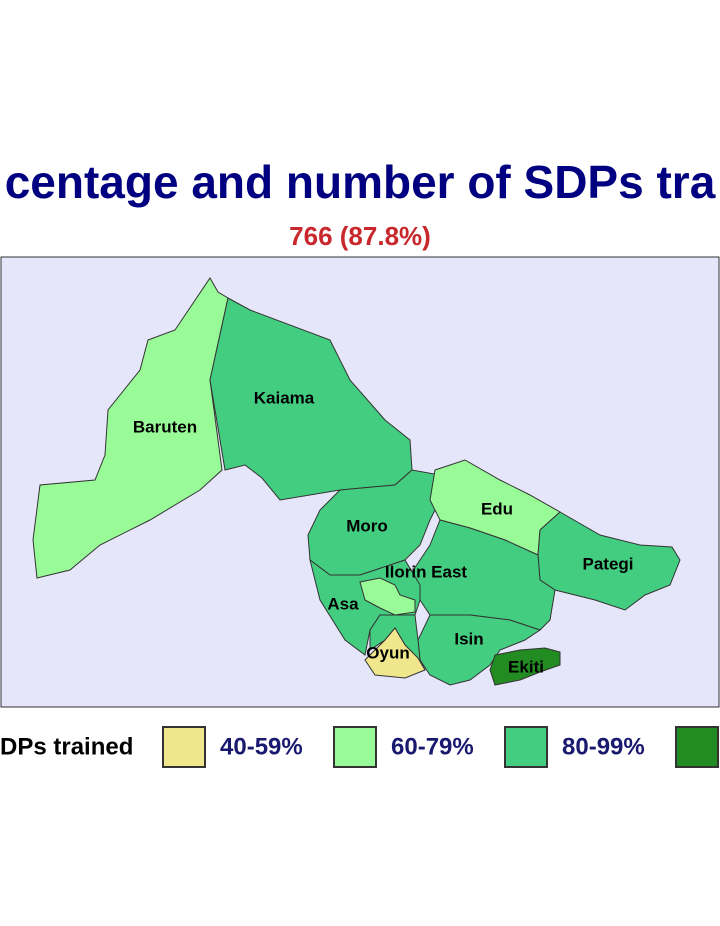 The width and height of the screenshot is (720, 926). I want to click on legend: DPs trained 40-59% 60-79% 80-99%, so click(359, 747).